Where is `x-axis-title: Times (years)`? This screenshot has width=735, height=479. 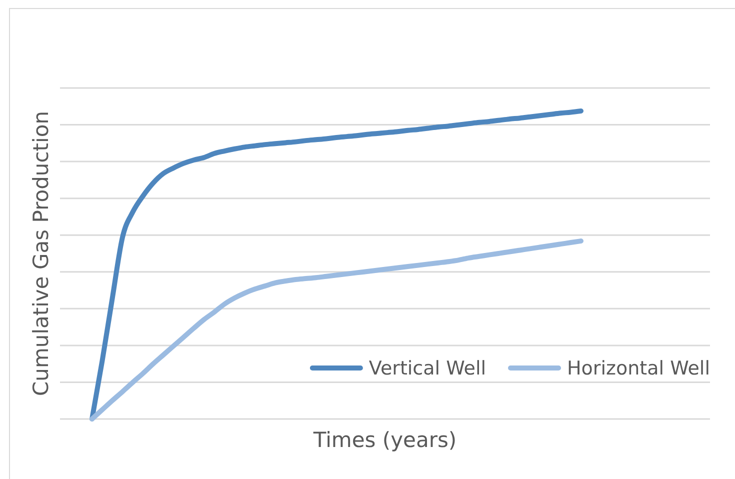 x-axis-title: Times (years) is located at coordinates (384, 440).